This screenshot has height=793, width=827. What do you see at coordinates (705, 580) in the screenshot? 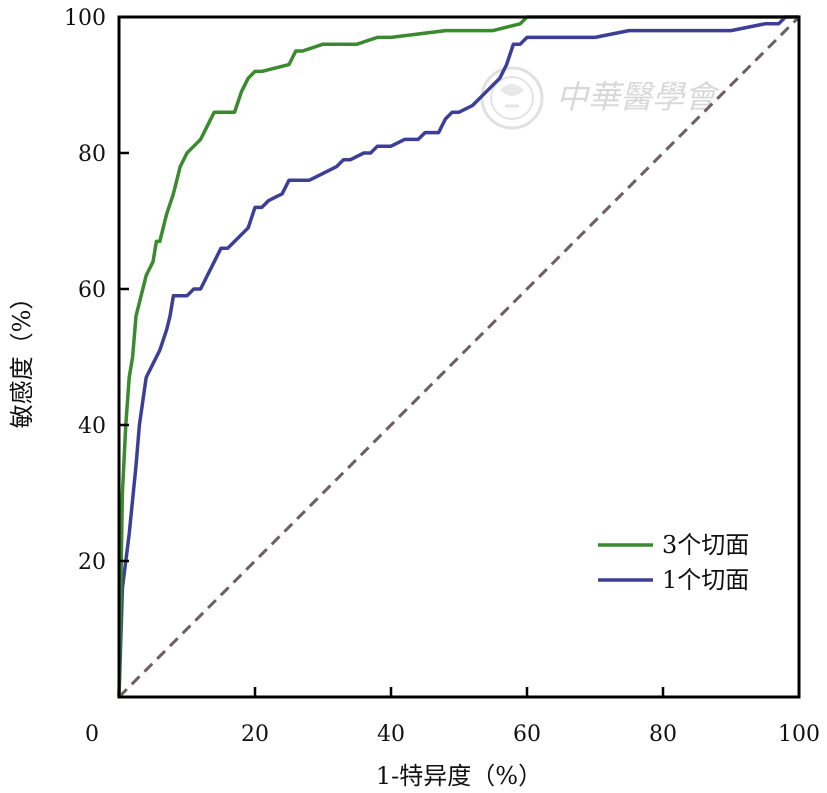
I see `legend-label-1-view: 1个切面` at bounding box center [705, 580].